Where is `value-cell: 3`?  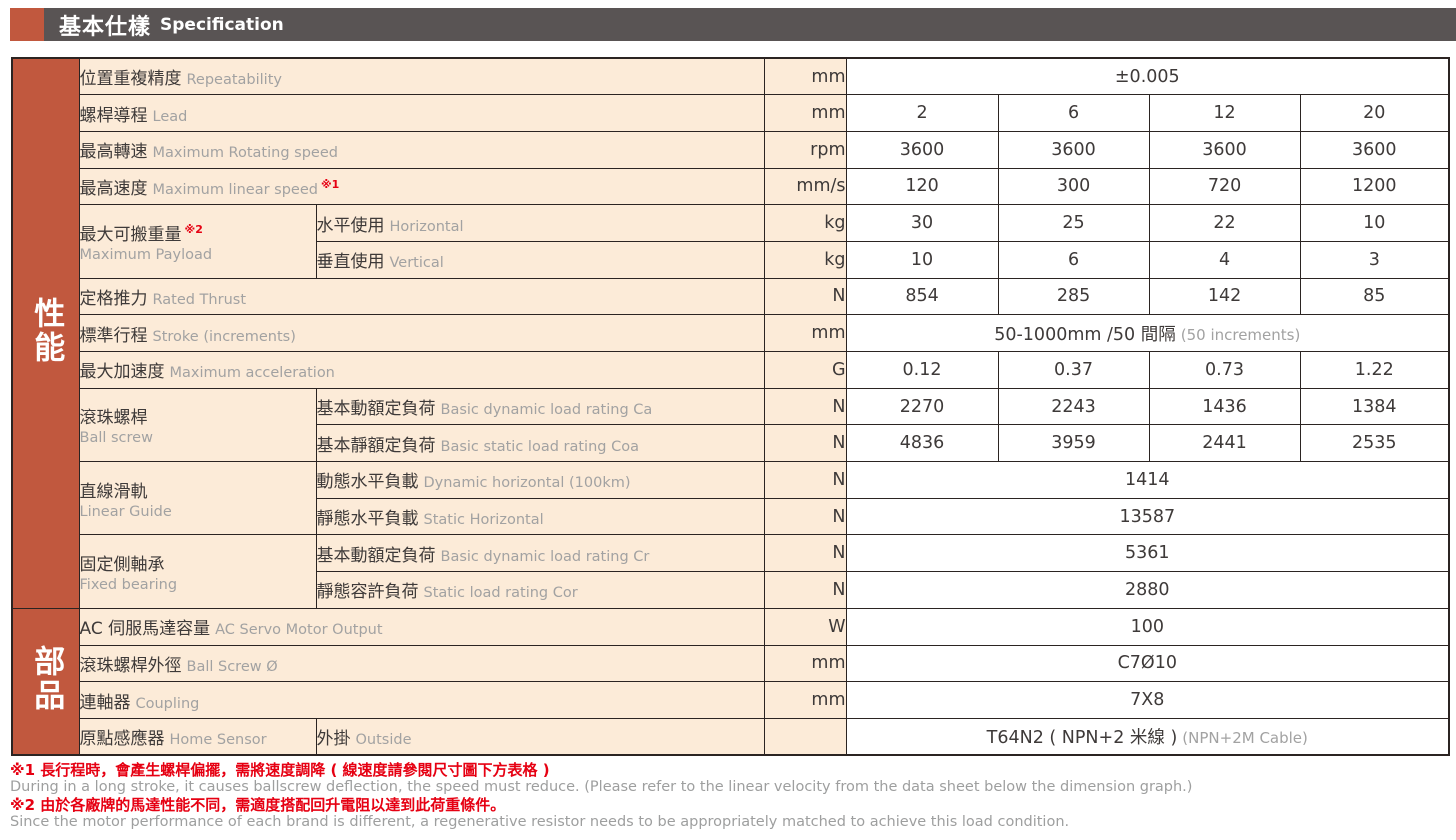
value-cell: 3 is located at coordinates (1374, 259).